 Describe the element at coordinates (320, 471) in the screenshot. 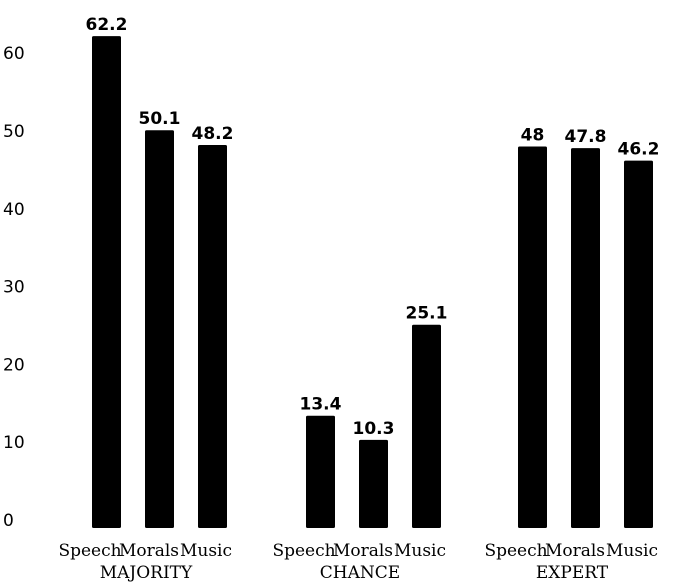

I see `bar-chance-speech` at that location.